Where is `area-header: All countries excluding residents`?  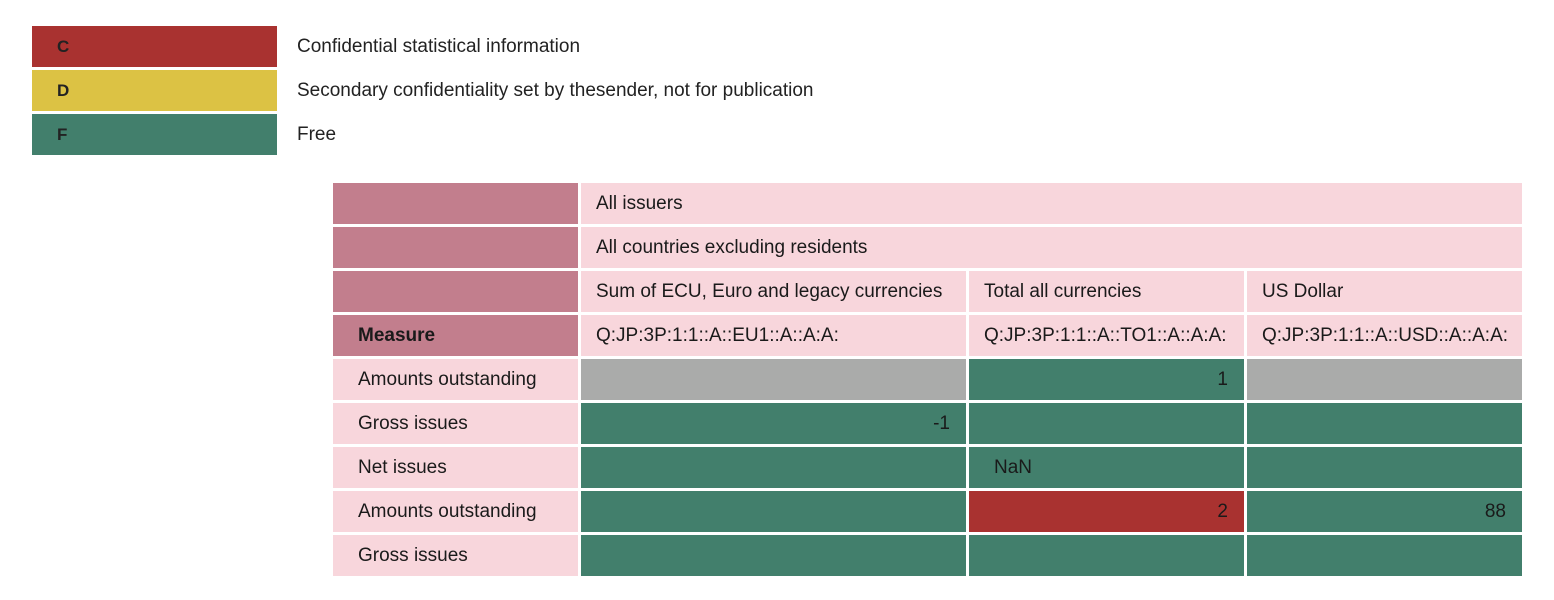 area-header: All countries excluding residents is located at coordinates (1051, 247).